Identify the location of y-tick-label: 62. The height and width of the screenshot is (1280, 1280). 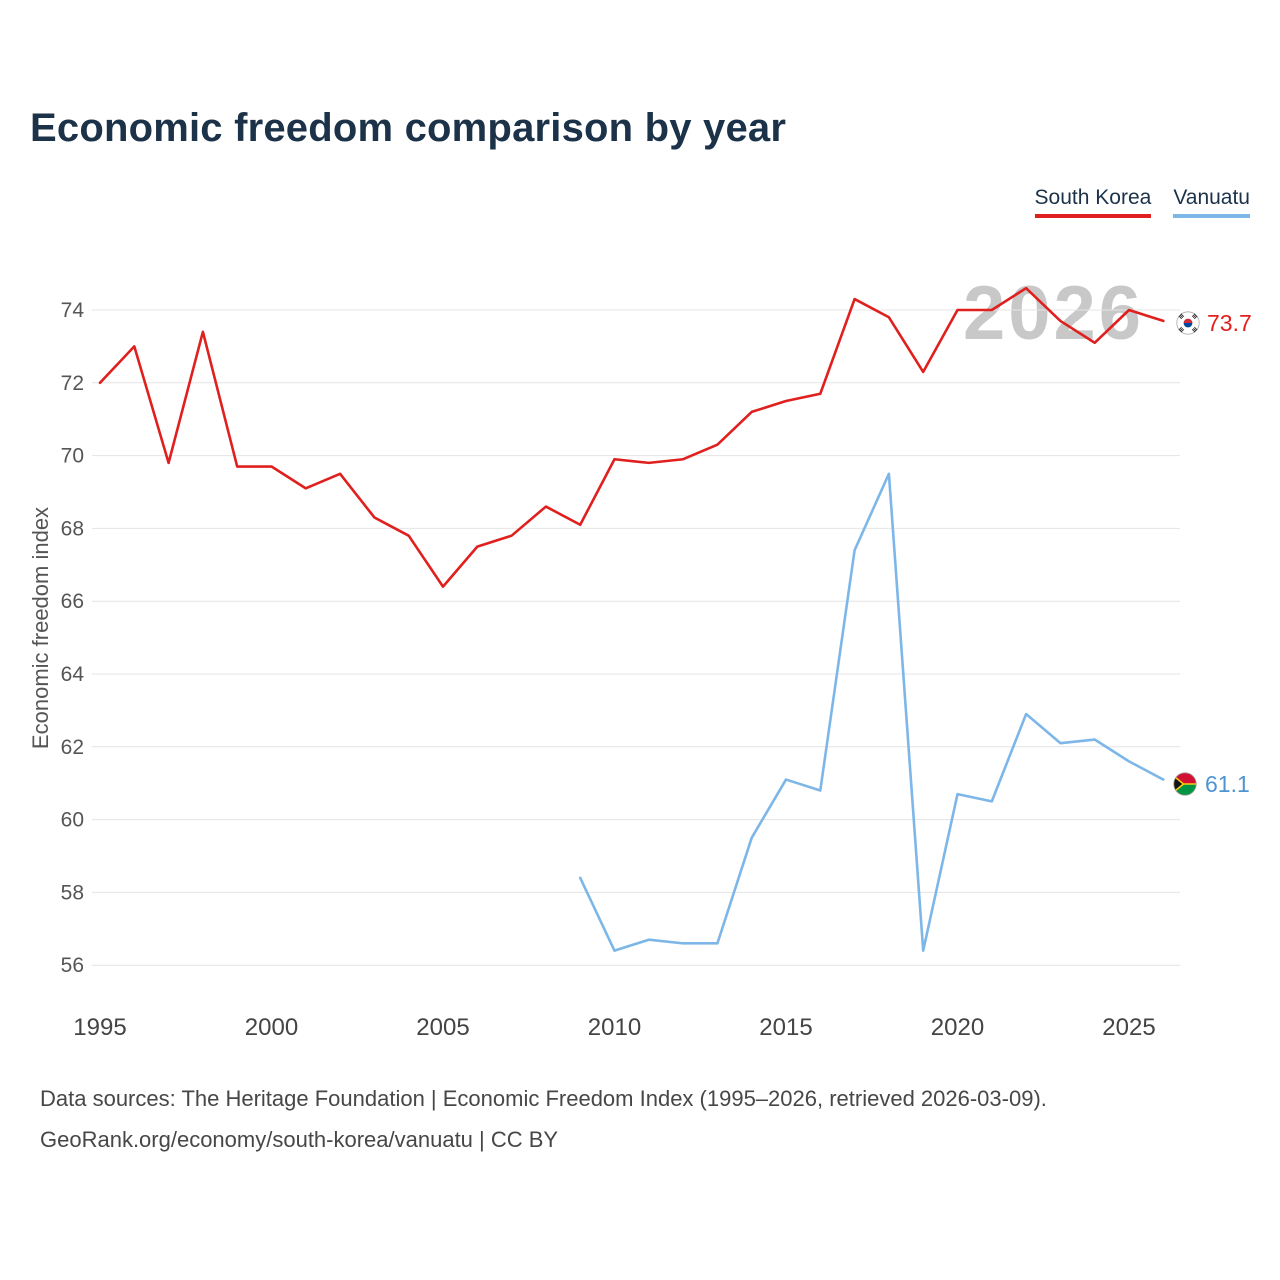
(72, 747).